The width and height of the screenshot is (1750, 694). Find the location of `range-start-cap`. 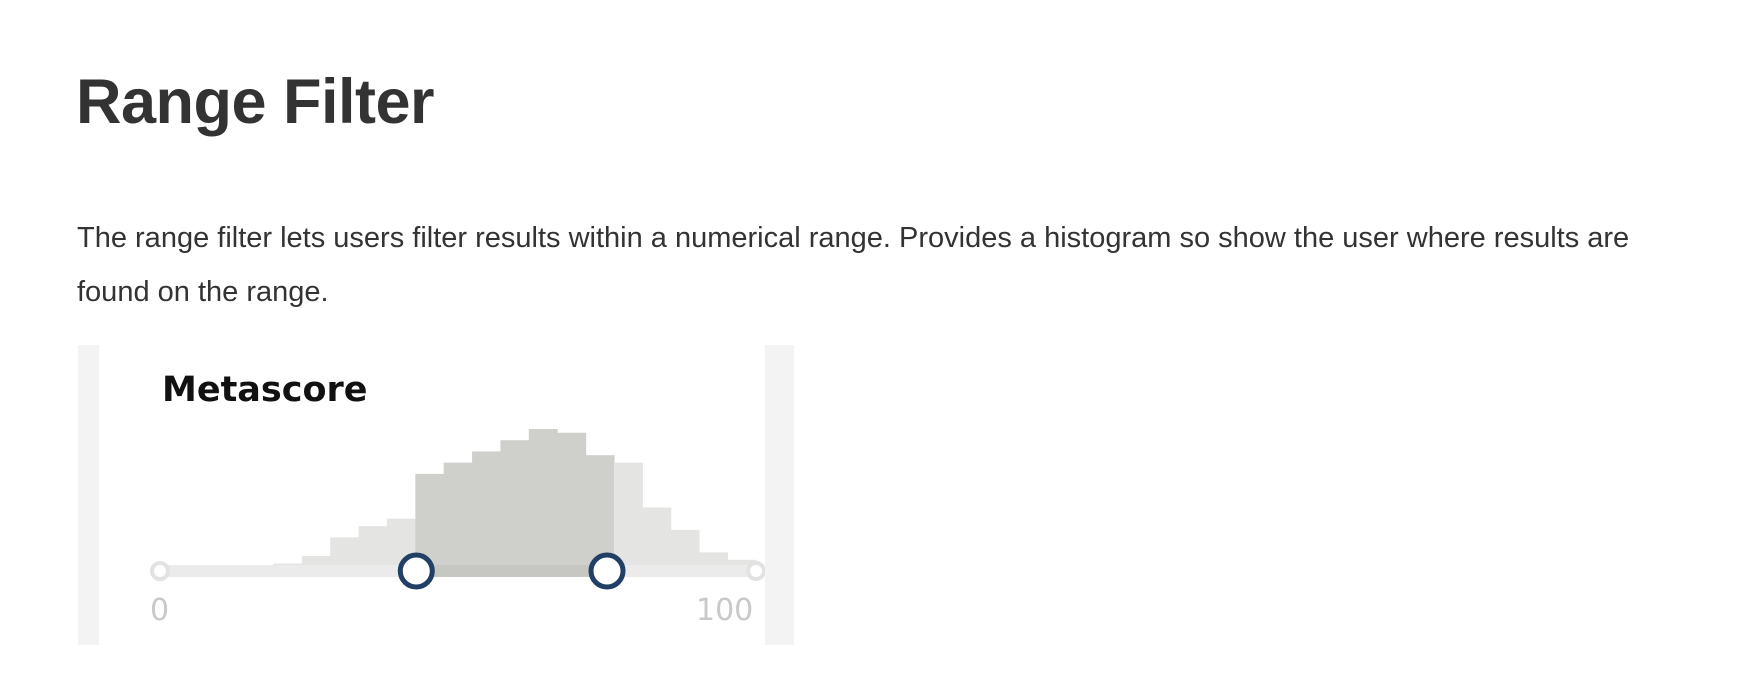

range-start-cap is located at coordinates (160, 571).